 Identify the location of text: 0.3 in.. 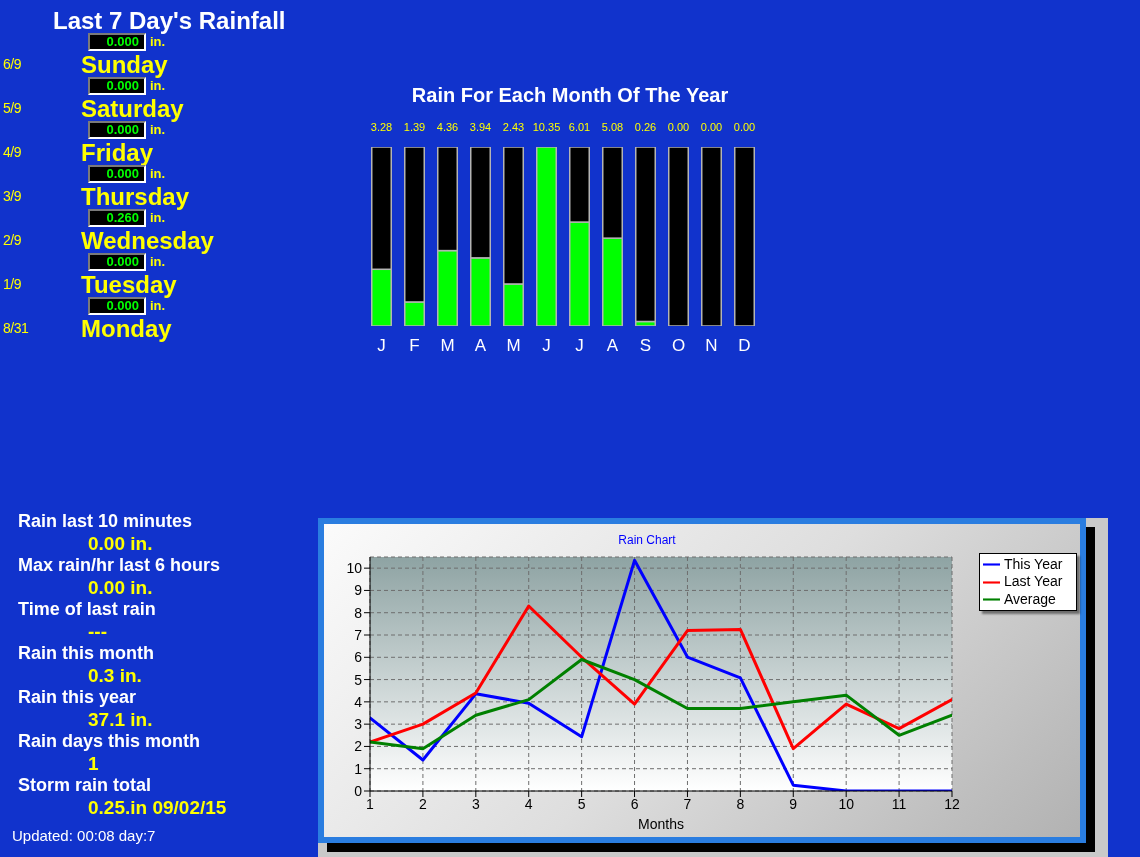
(115, 675).